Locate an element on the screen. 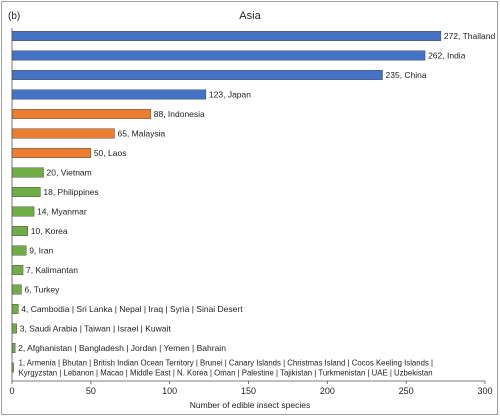 The image size is (500, 417). x-tick-label: 150 is located at coordinates (248, 391).